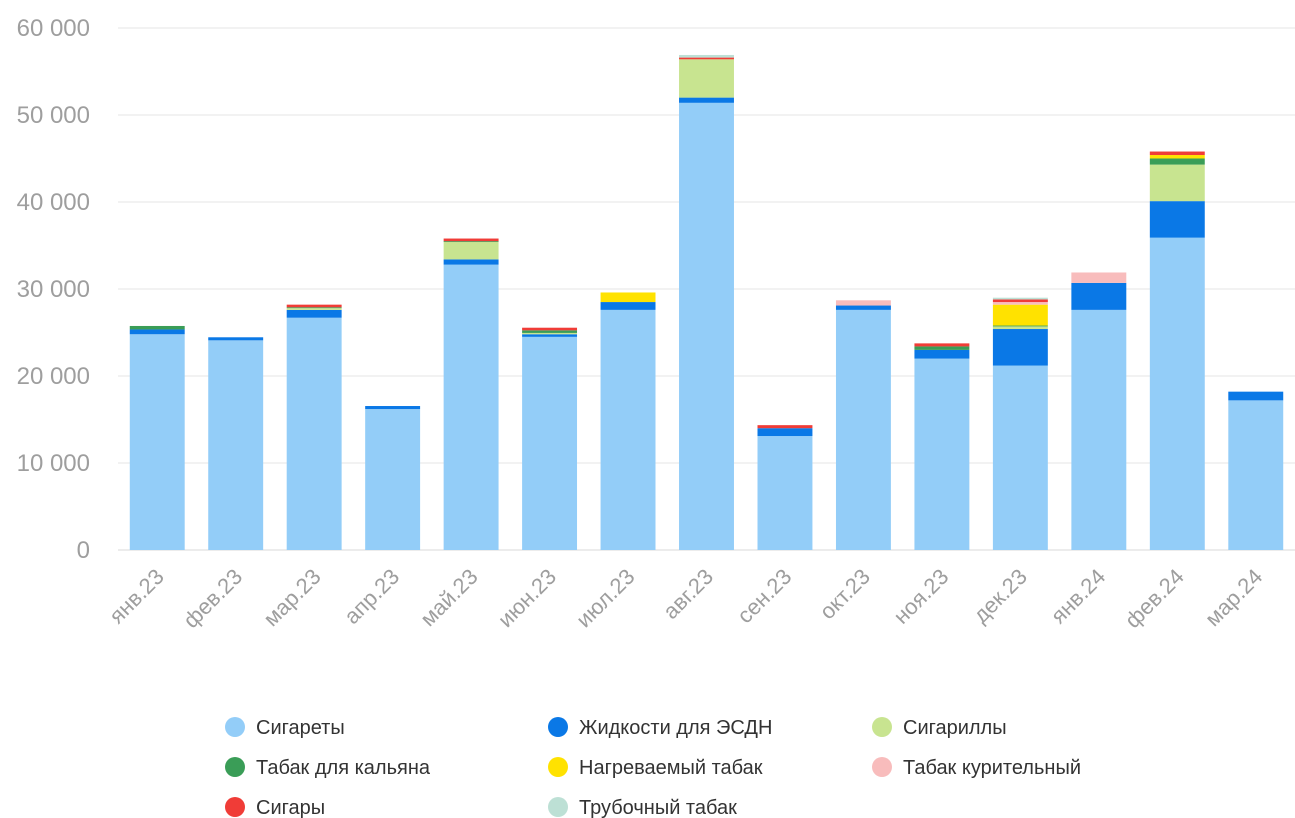  Describe the element at coordinates (671, 768) in the screenshot. I see `legend-label: Нагреваемый табак` at that location.